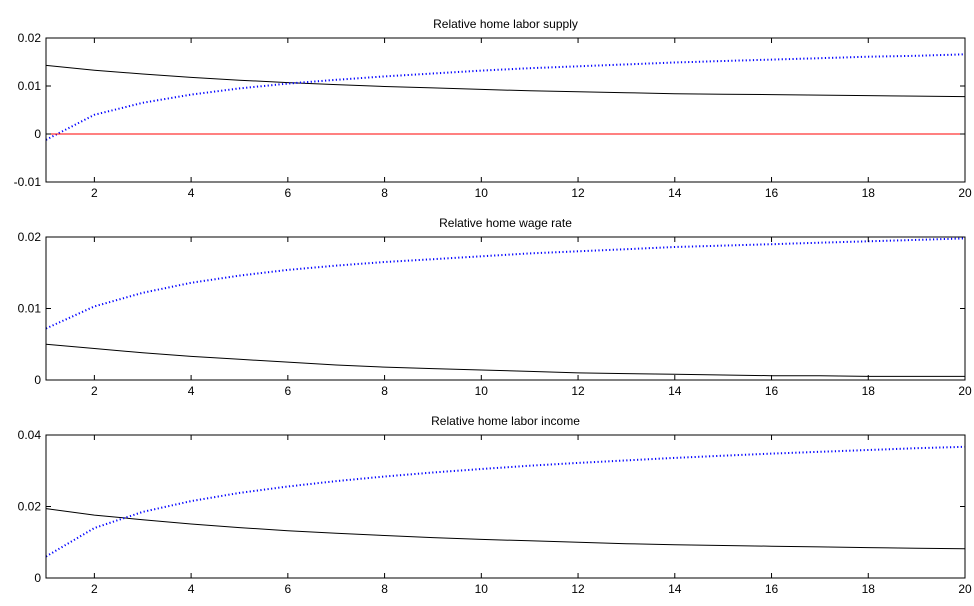  I want to click on plot-area, so click(505, 97).